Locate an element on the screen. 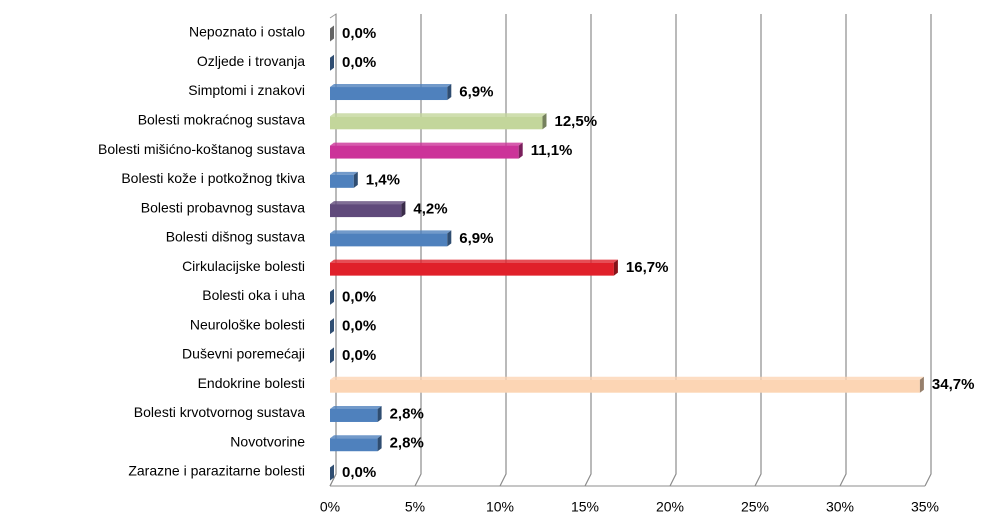 The height and width of the screenshot is (516, 982). y-tick-label: Bolesti mokraćnog sustava is located at coordinates (222, 120).